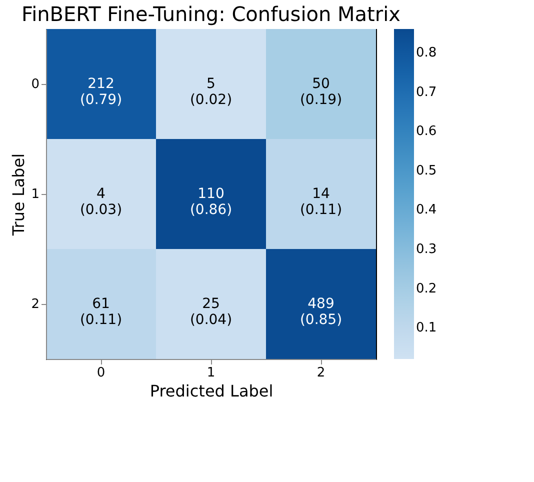  What do you see at coordinates (321, 92) in the screenshot?
I see `data-label: 50 (0.19)` at bounding box center [321, 92].